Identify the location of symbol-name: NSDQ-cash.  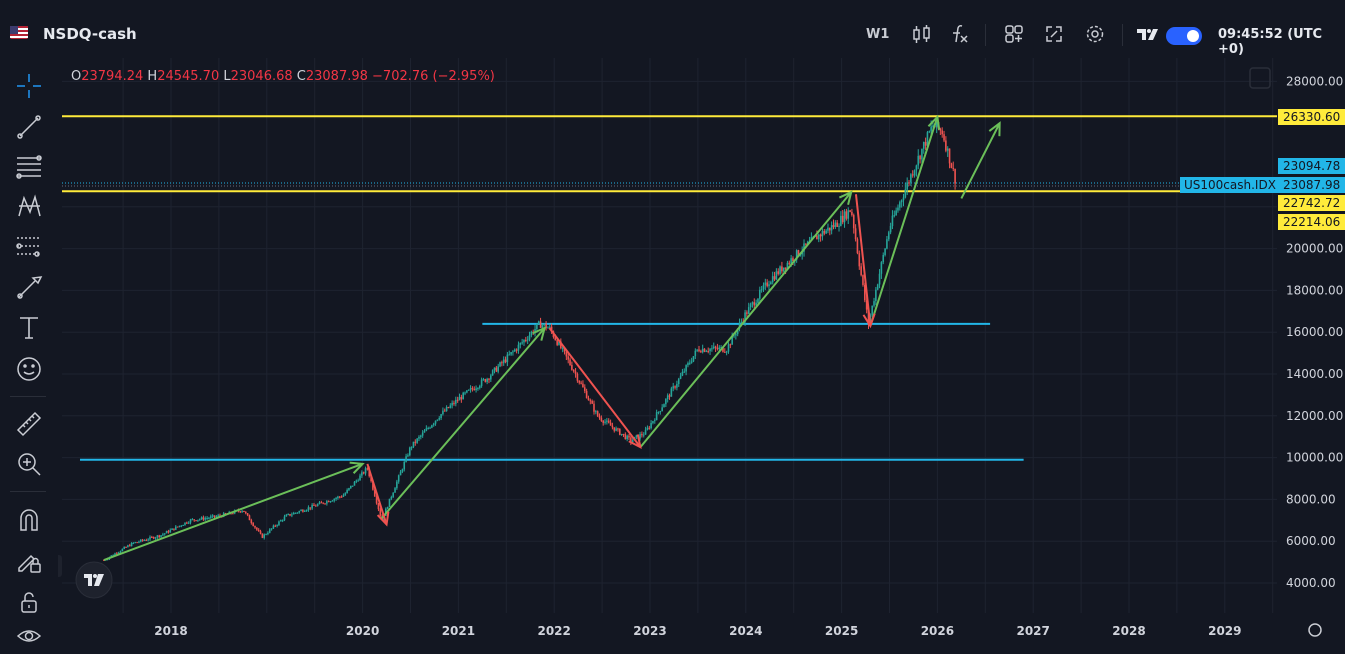
(90, 34).